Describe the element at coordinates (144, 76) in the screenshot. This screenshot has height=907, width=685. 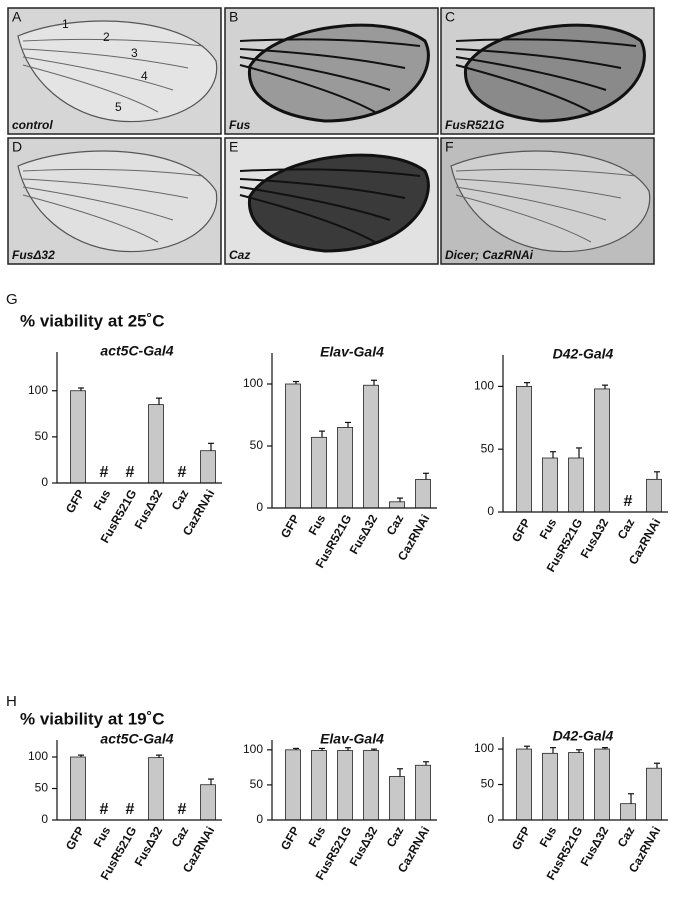
I see `vein-number: 4` at that location.